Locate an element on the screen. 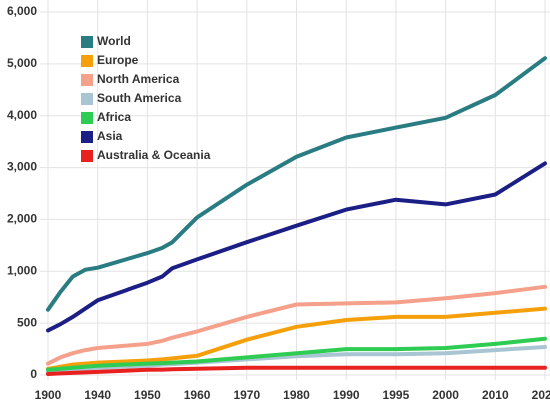 This screenshot has width=550, height=412. x-tick-label: 2020 is located at coordinates (541, 395).